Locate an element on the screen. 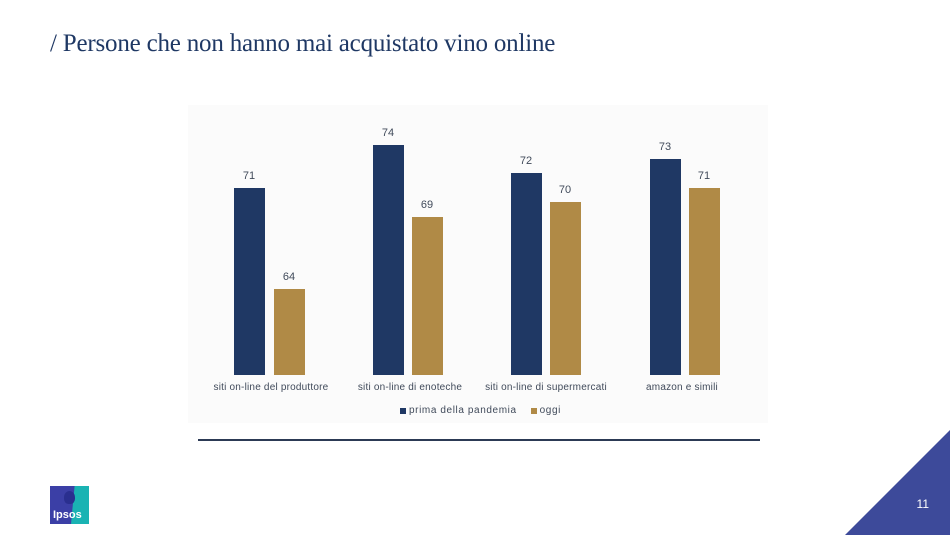 The width and height of the screenshot is (950, 535). bar-oggi-produttore is located at coordinates (289, 331).